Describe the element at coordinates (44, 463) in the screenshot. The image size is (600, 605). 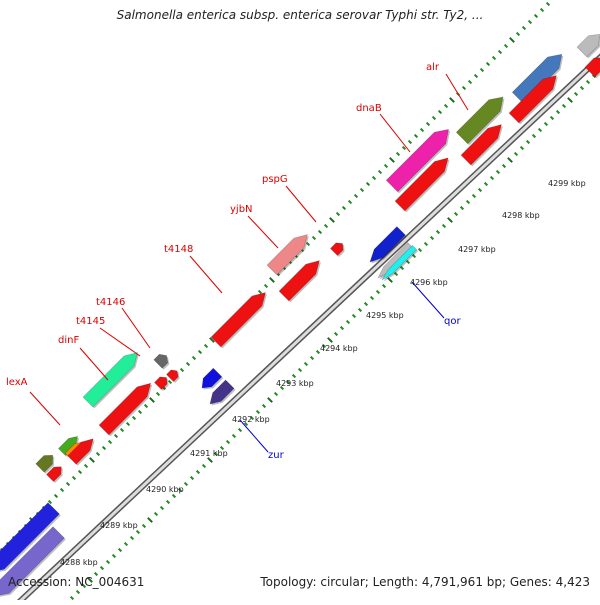
I see `gene-small-olive-arrow` at that location.